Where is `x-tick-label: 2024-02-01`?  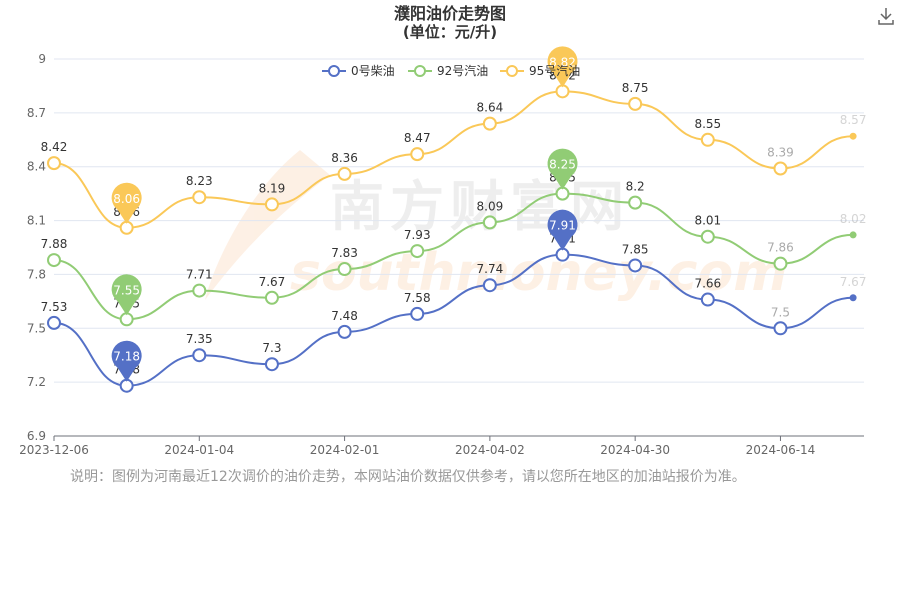 x-tick-label: 2024-02-01 is located at coordinates (345, 450).